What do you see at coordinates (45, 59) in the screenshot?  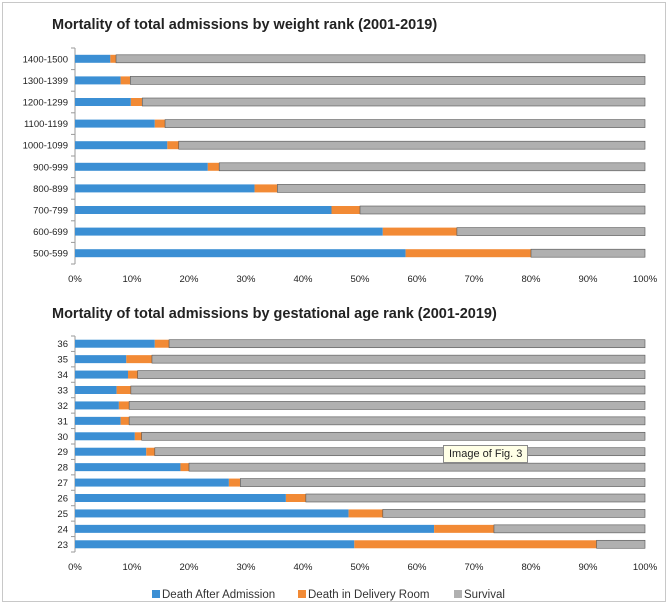 I see `y-tick-label: 1400-1500` at bounding box center [45, 59].